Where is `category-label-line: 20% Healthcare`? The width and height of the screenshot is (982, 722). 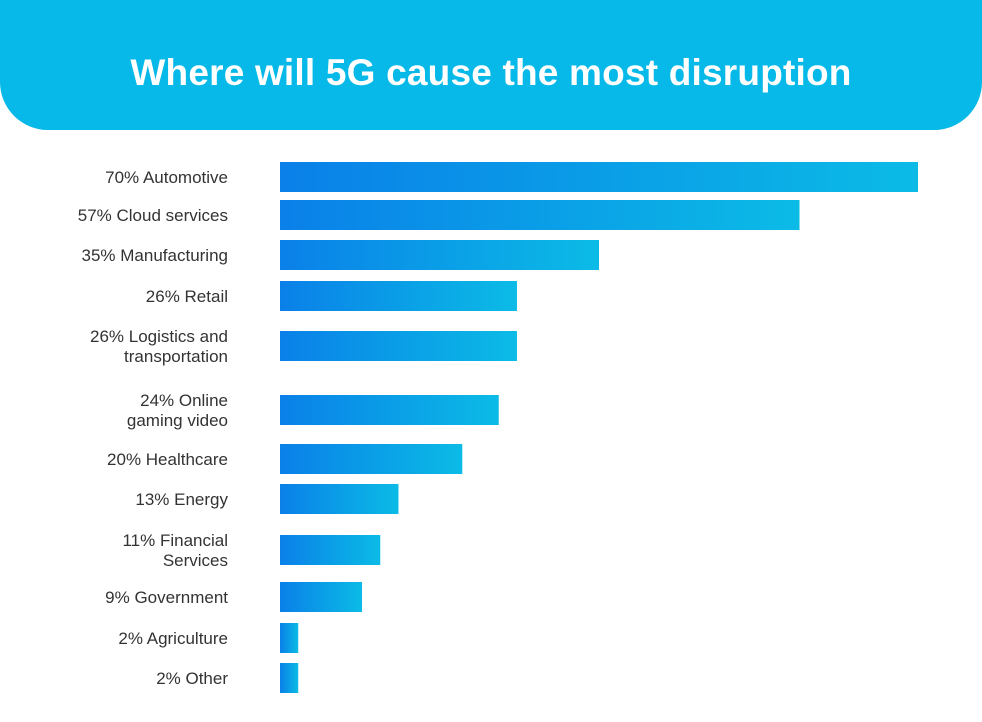 category-label-line: 20% Healthcare is located at coordinates (167, 459).